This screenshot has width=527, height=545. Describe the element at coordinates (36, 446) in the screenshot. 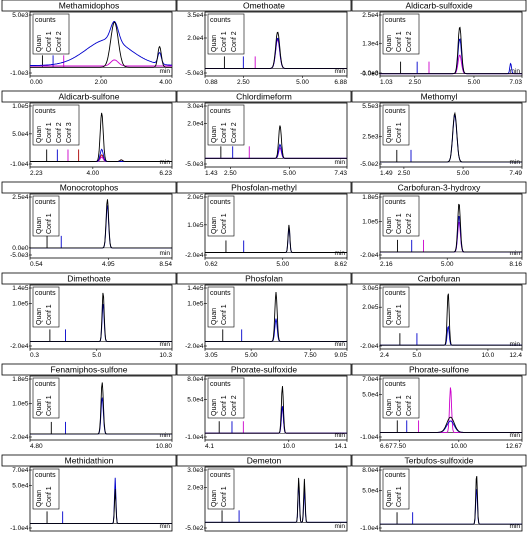

I see `x-tick-label: 4.80` at that location.